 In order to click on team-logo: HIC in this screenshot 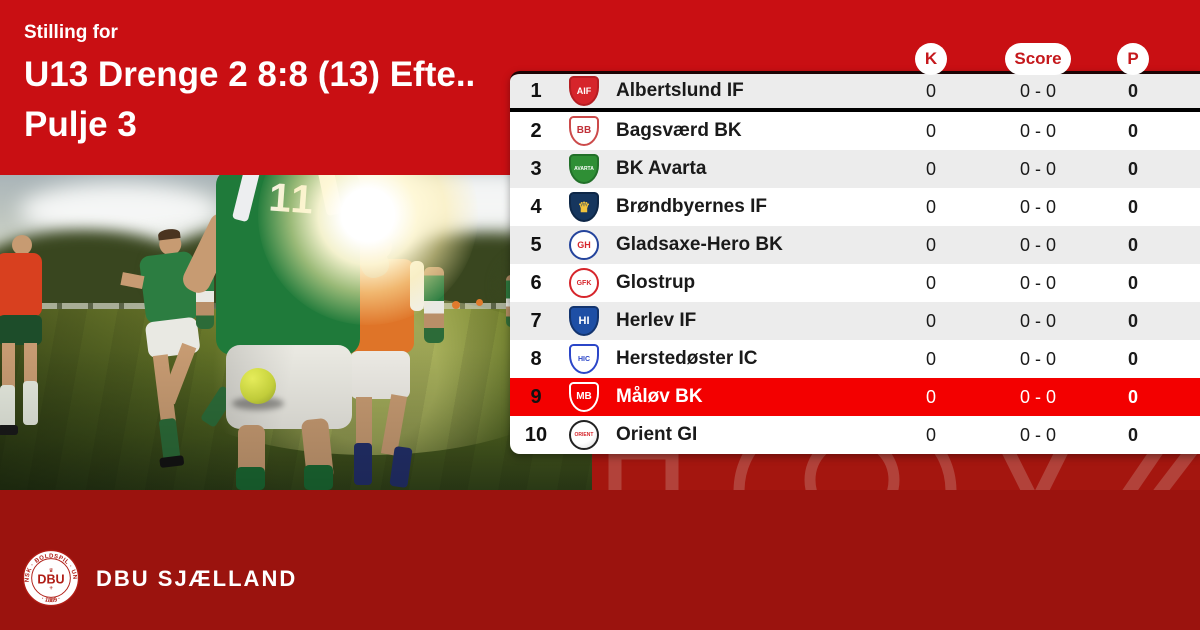, I will do `click(584, 359)`.